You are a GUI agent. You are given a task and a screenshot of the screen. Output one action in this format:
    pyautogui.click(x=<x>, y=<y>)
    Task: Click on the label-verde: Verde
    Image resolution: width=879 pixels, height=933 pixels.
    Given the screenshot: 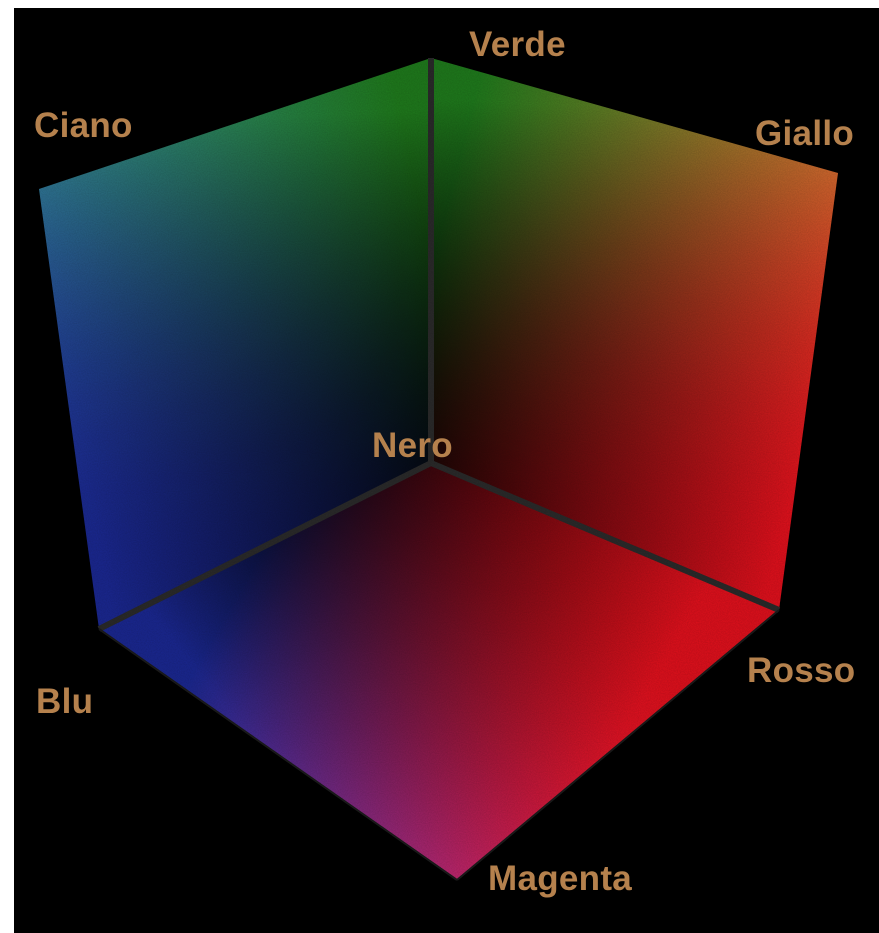 What is the action you would take?
    pyautogui.click(x=517, y=44)
    